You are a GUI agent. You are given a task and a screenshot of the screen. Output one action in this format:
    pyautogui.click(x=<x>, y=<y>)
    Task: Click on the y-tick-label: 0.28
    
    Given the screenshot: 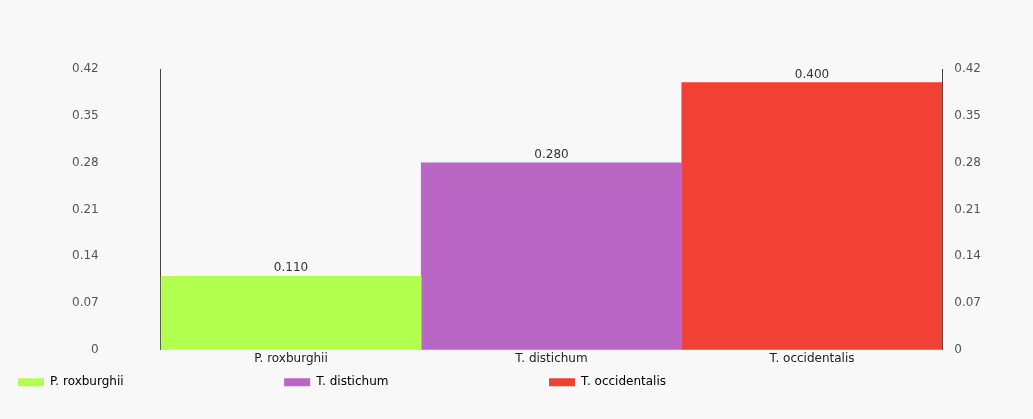 What is the action you would take?
    pyautogui.click(x=85, y=161)
    